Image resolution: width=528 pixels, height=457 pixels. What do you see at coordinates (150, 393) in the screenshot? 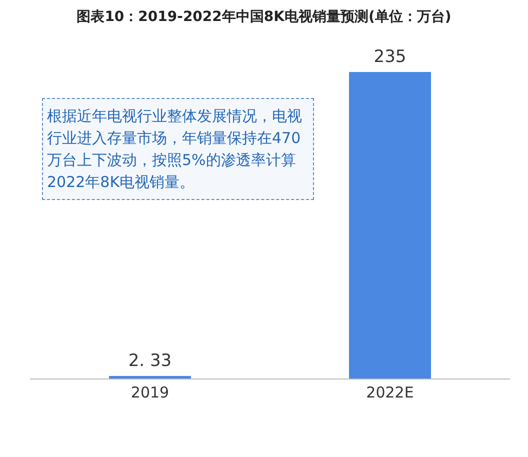
I see `x-tick-label: 2019` at bounding box center [150, 393].